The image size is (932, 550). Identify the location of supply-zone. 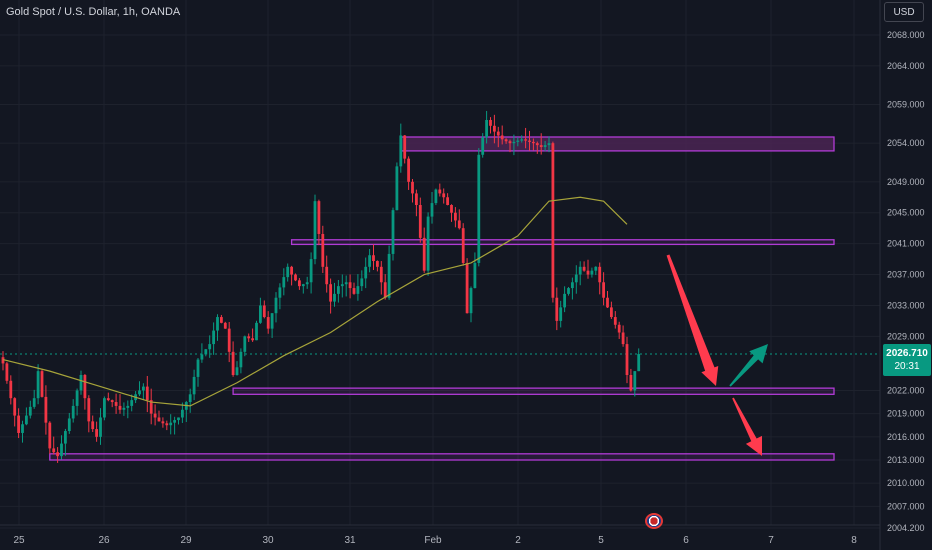
(617, 144).